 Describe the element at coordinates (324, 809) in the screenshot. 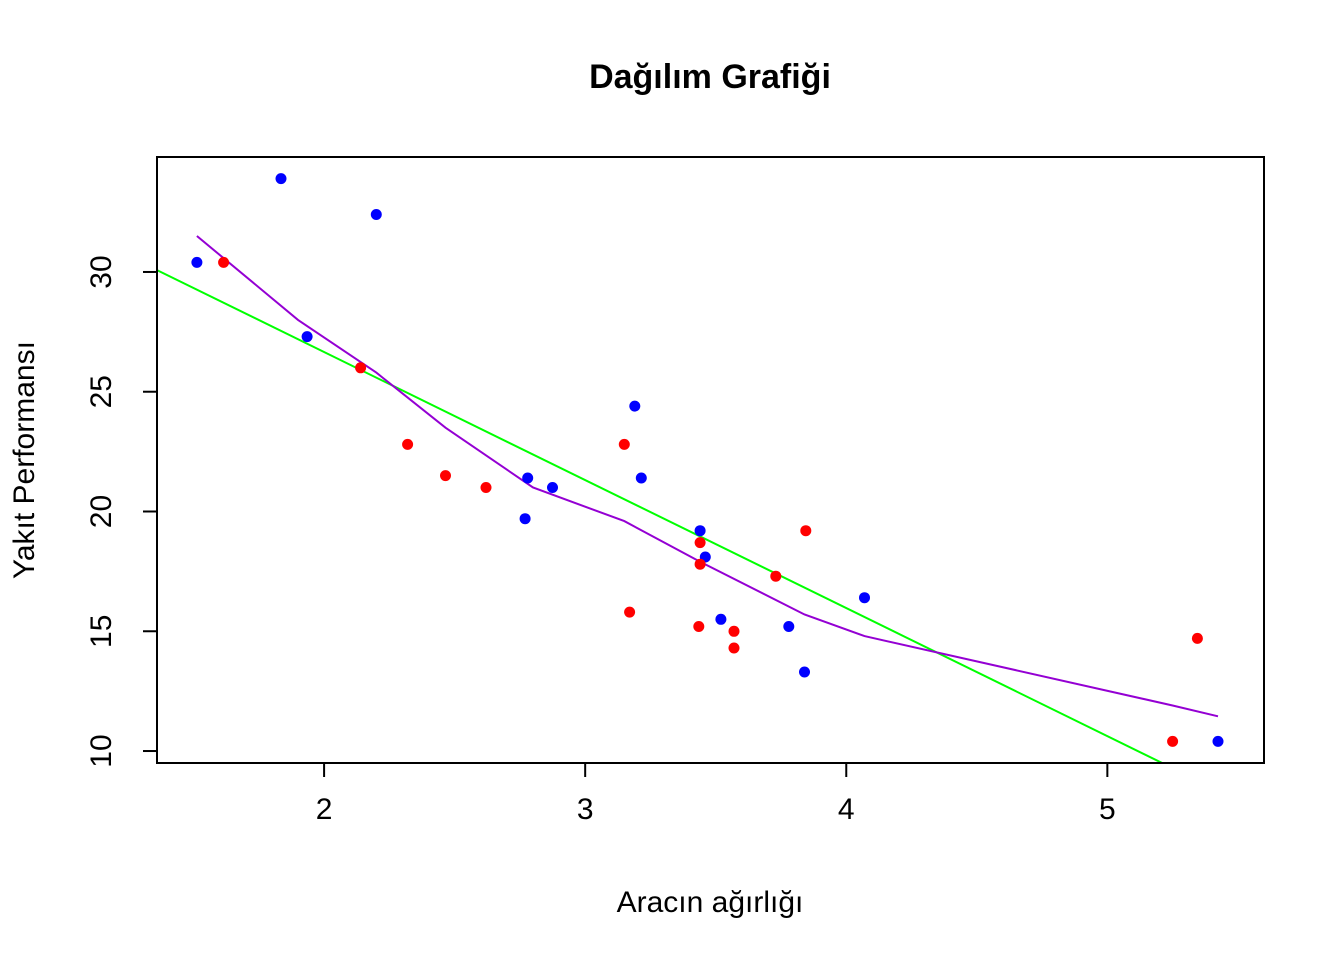

I see `x-tick-label: 2` at that location.